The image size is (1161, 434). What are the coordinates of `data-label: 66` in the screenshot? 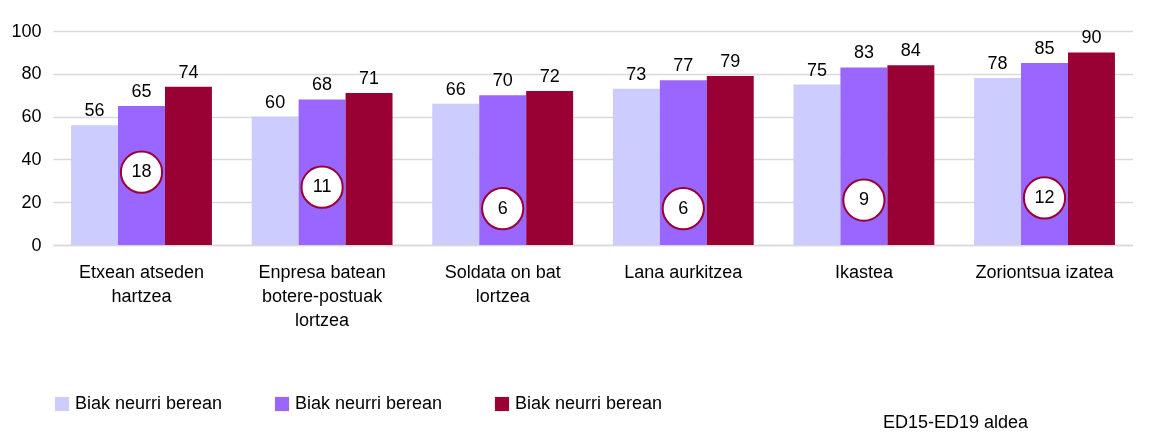 It's located at (455, 88).